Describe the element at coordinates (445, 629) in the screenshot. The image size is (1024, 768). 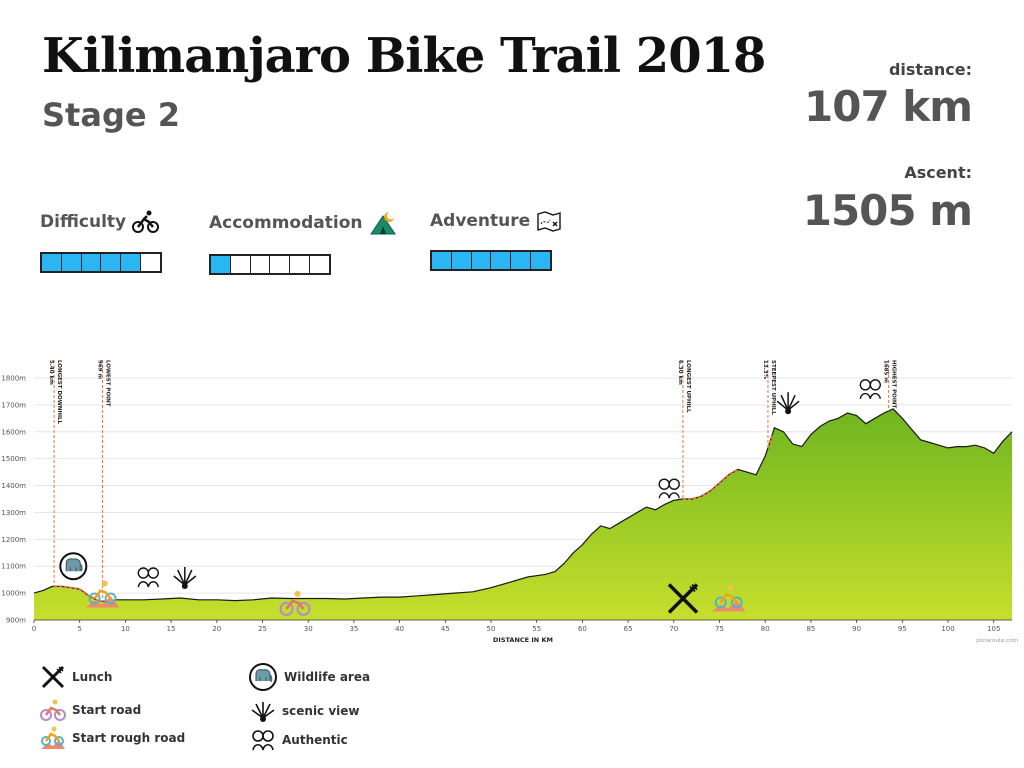
I see `x-tick-label: 45` at that location.